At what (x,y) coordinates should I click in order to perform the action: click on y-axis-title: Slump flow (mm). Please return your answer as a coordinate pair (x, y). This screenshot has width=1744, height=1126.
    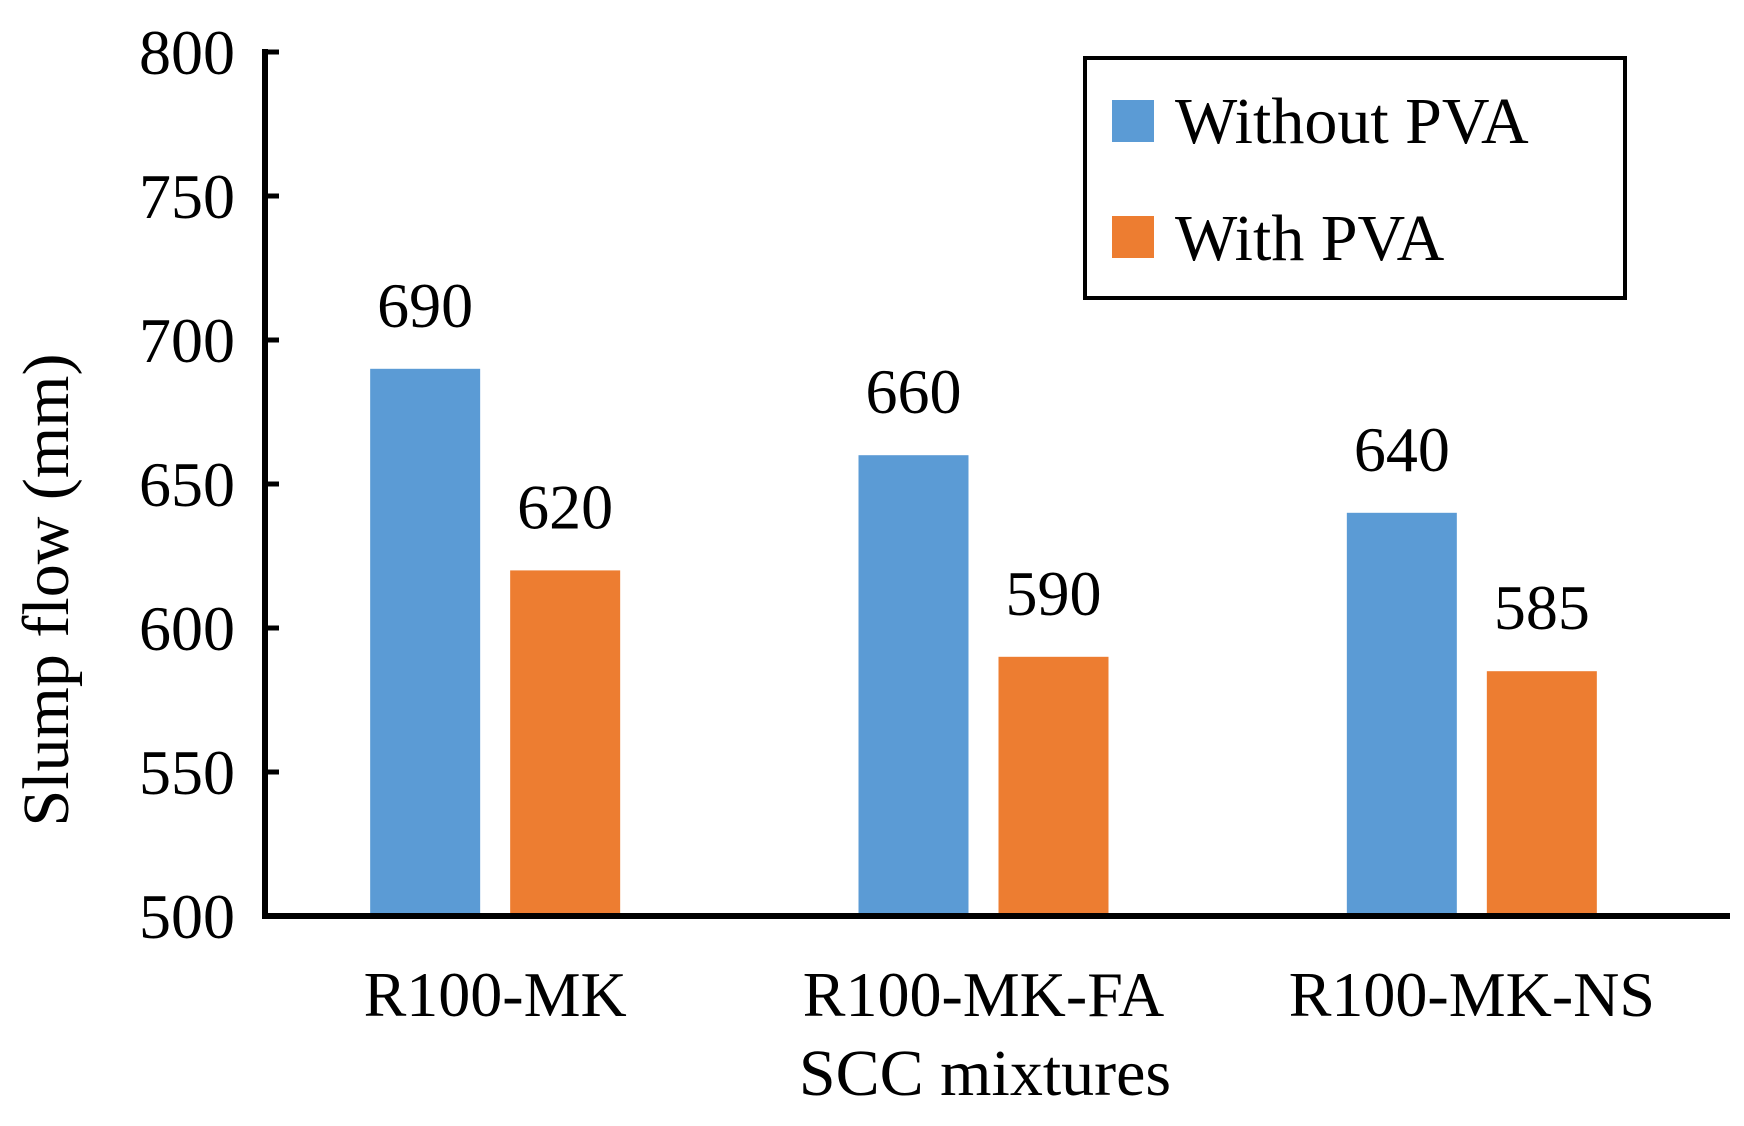
    Looking at the image, I should click on (46, 590).